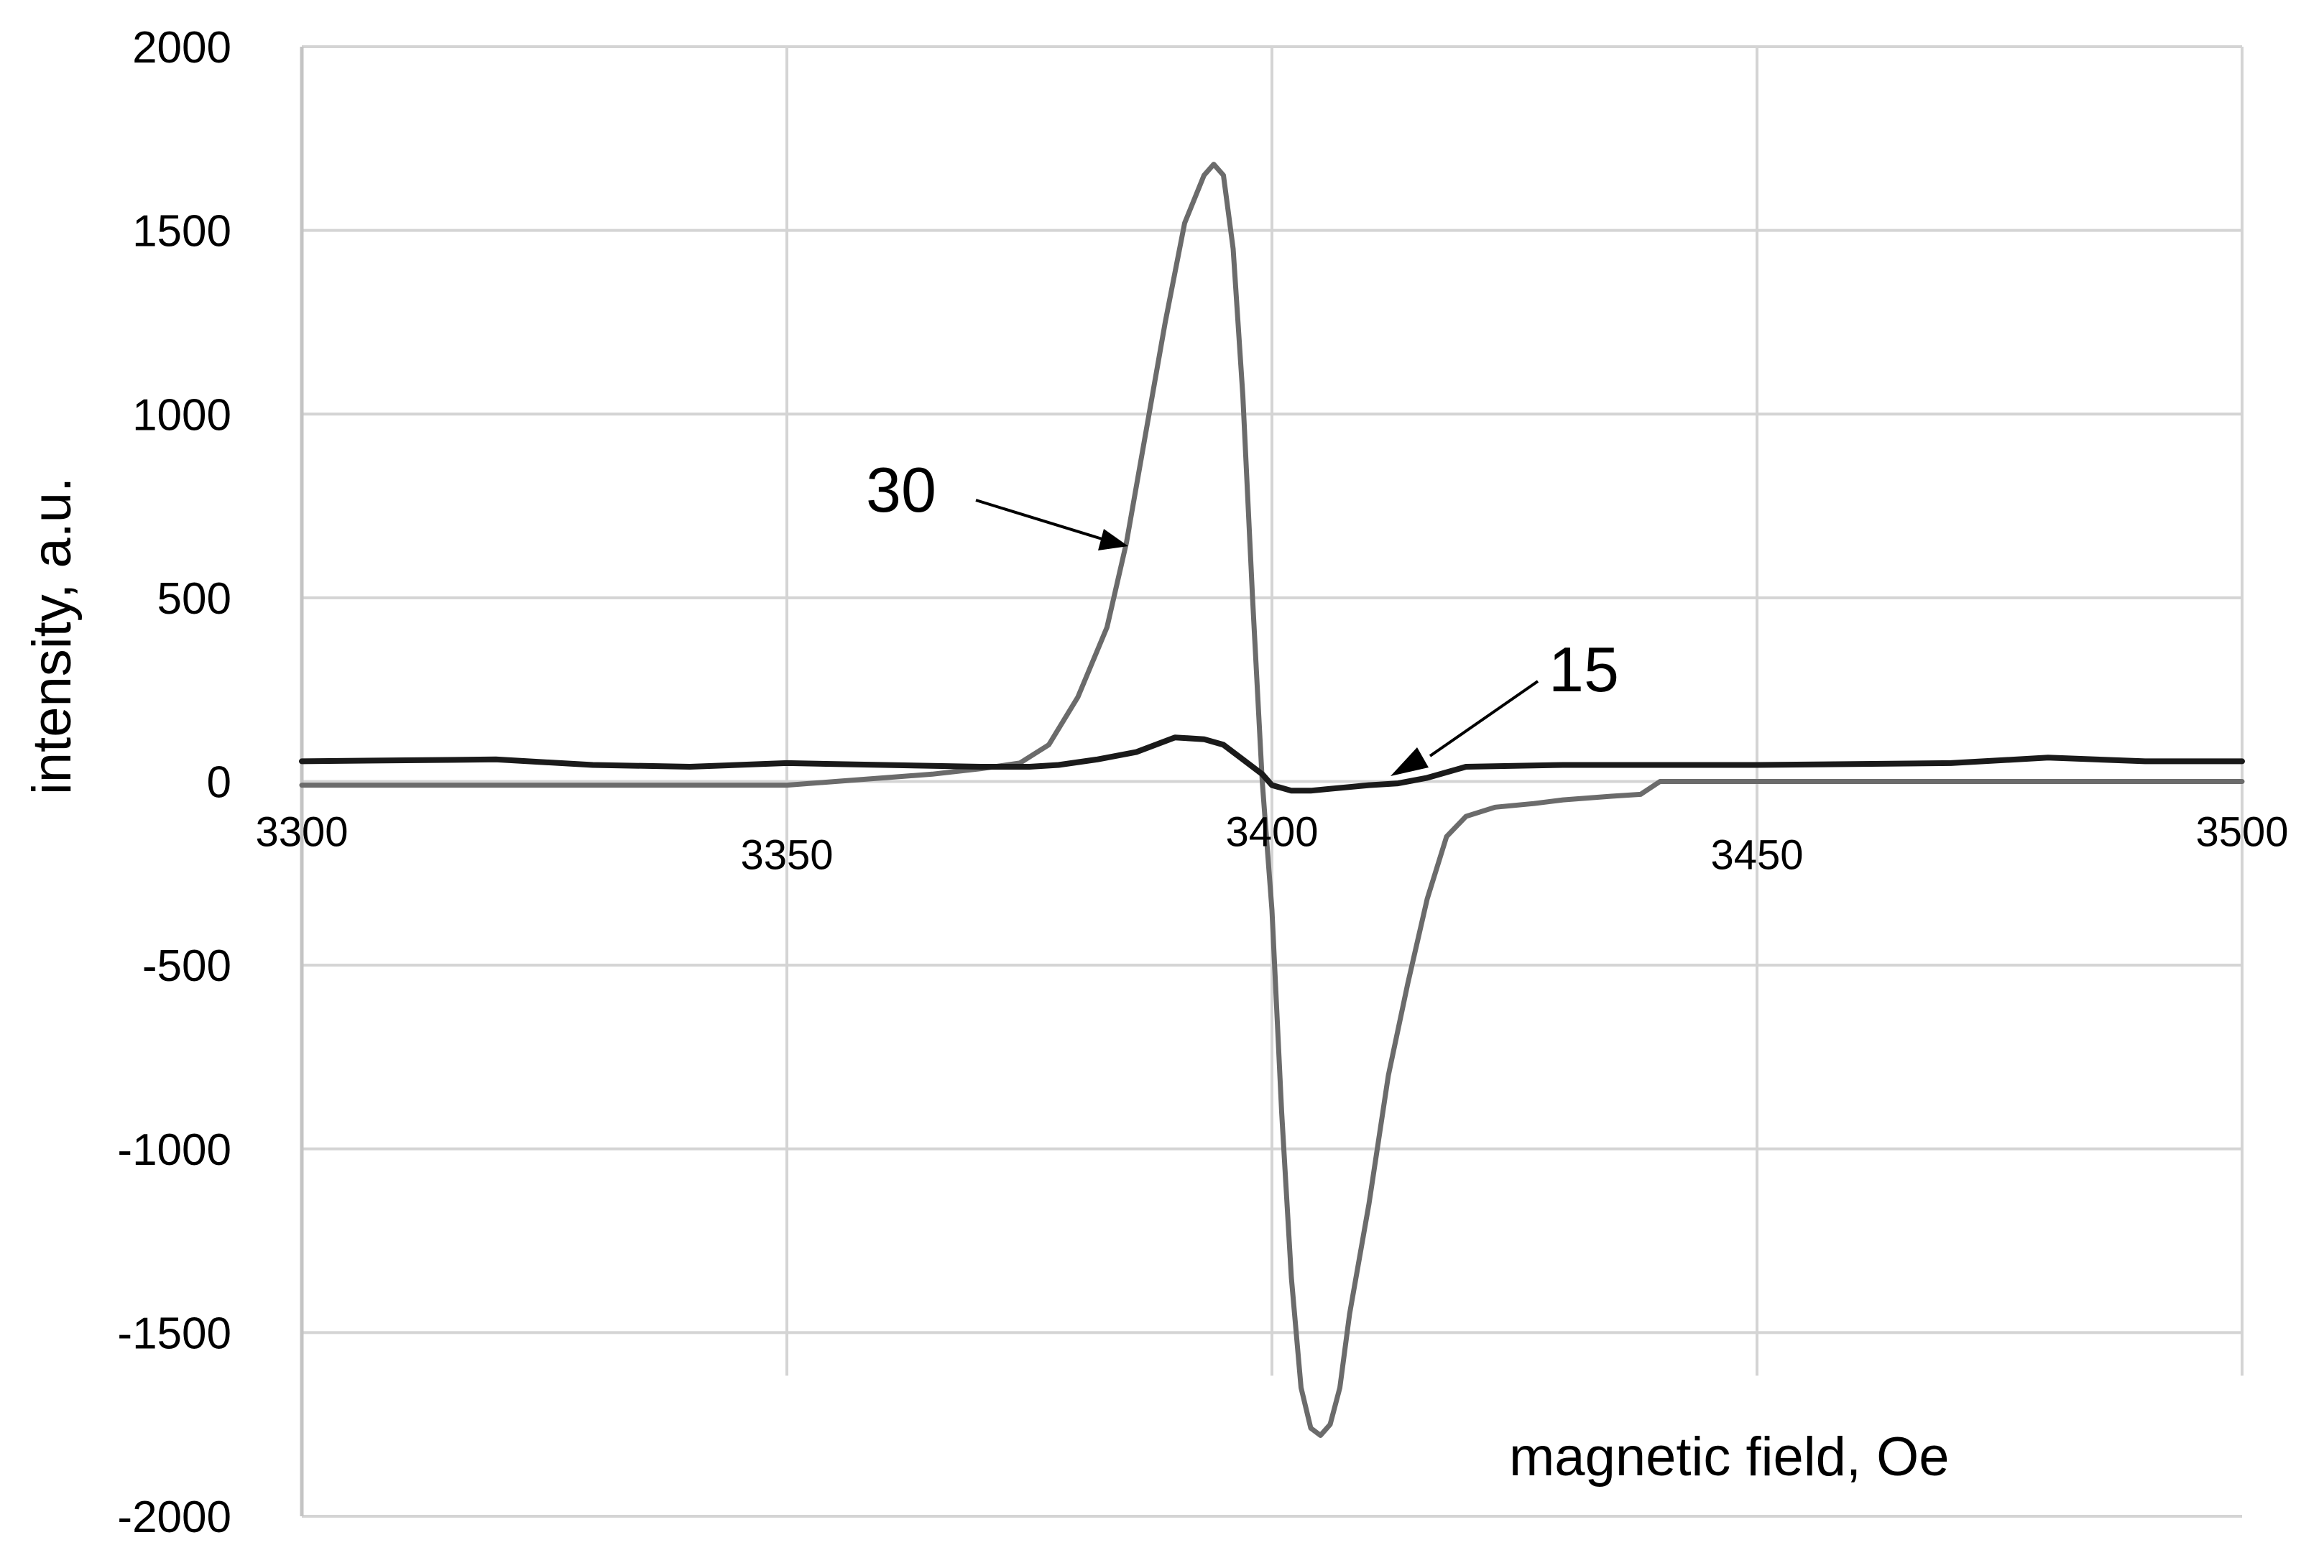 The image size is (2324, 1568). I want to click on y-tick-label: 1500, so click(181, 232).